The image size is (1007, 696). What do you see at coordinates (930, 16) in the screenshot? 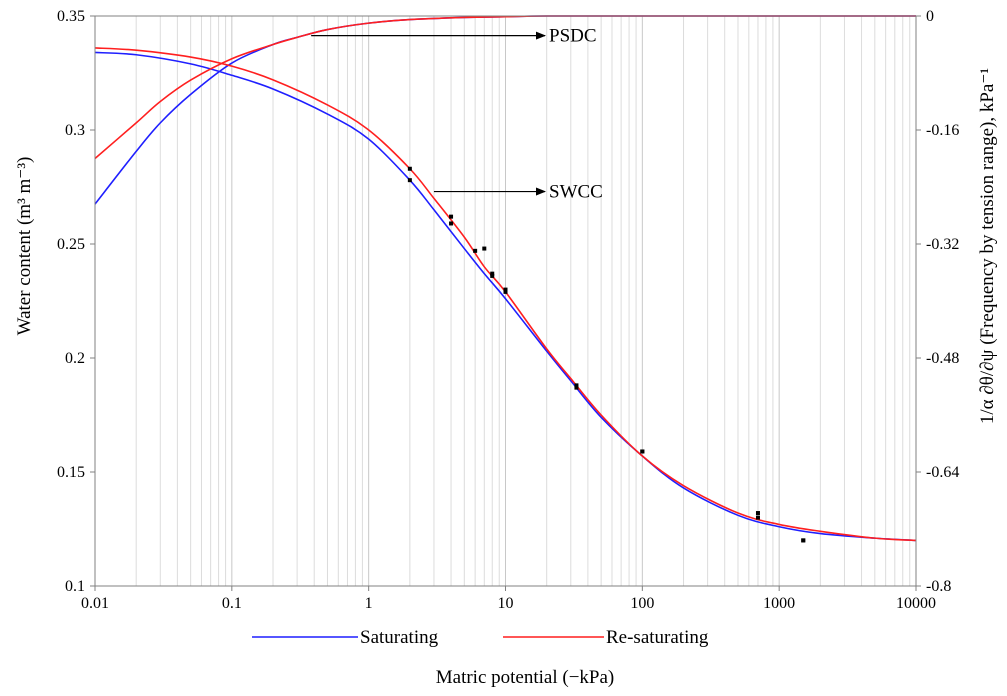
I see `y-right-tick-label: 0` at bounding box center [930, 16].